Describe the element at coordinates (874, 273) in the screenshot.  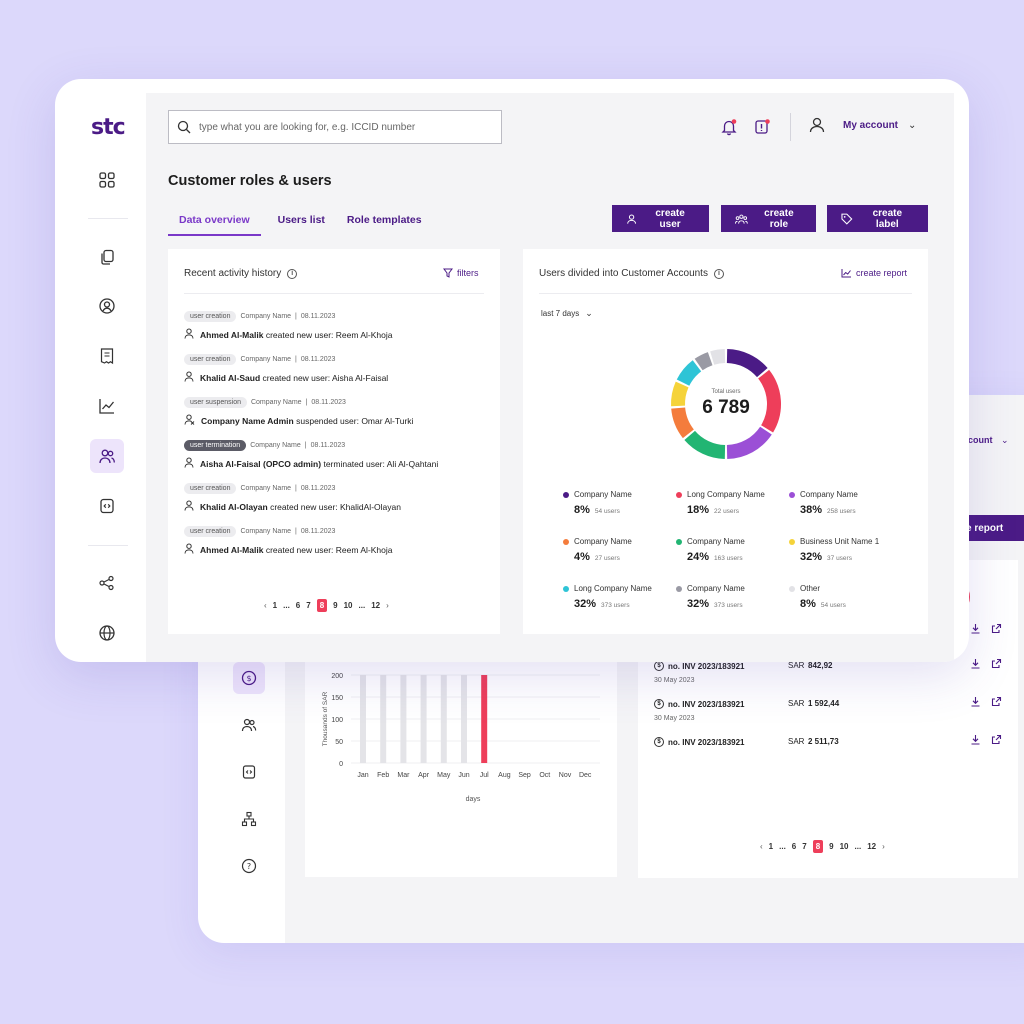
I see `create-report-link: create report` at that location.